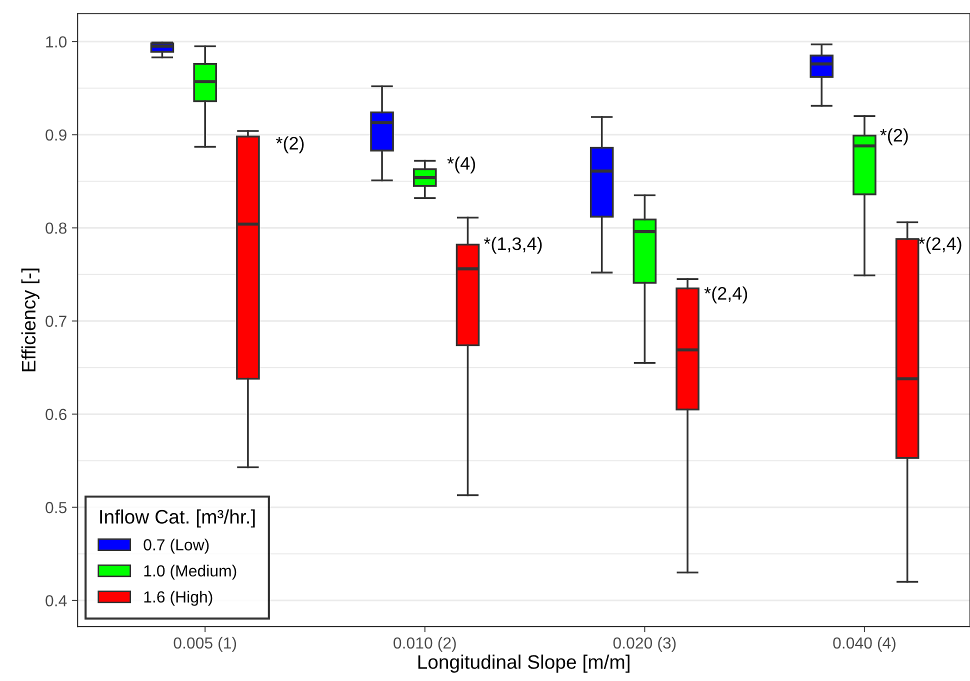 This screenshot has height=681, width=970. Describe the element at coordinates (726, 295) in the screenshot. I see `annotation: *(2,4)` at that location.